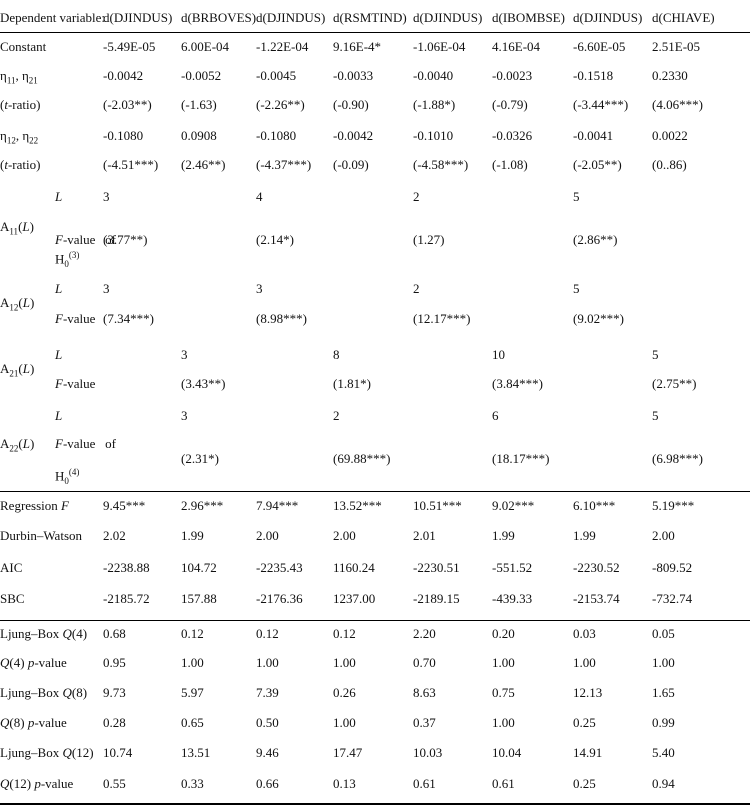 The height and width of the screenshot is (811, 750). I want to click on f-value: (7.34***), so click(128, 318).